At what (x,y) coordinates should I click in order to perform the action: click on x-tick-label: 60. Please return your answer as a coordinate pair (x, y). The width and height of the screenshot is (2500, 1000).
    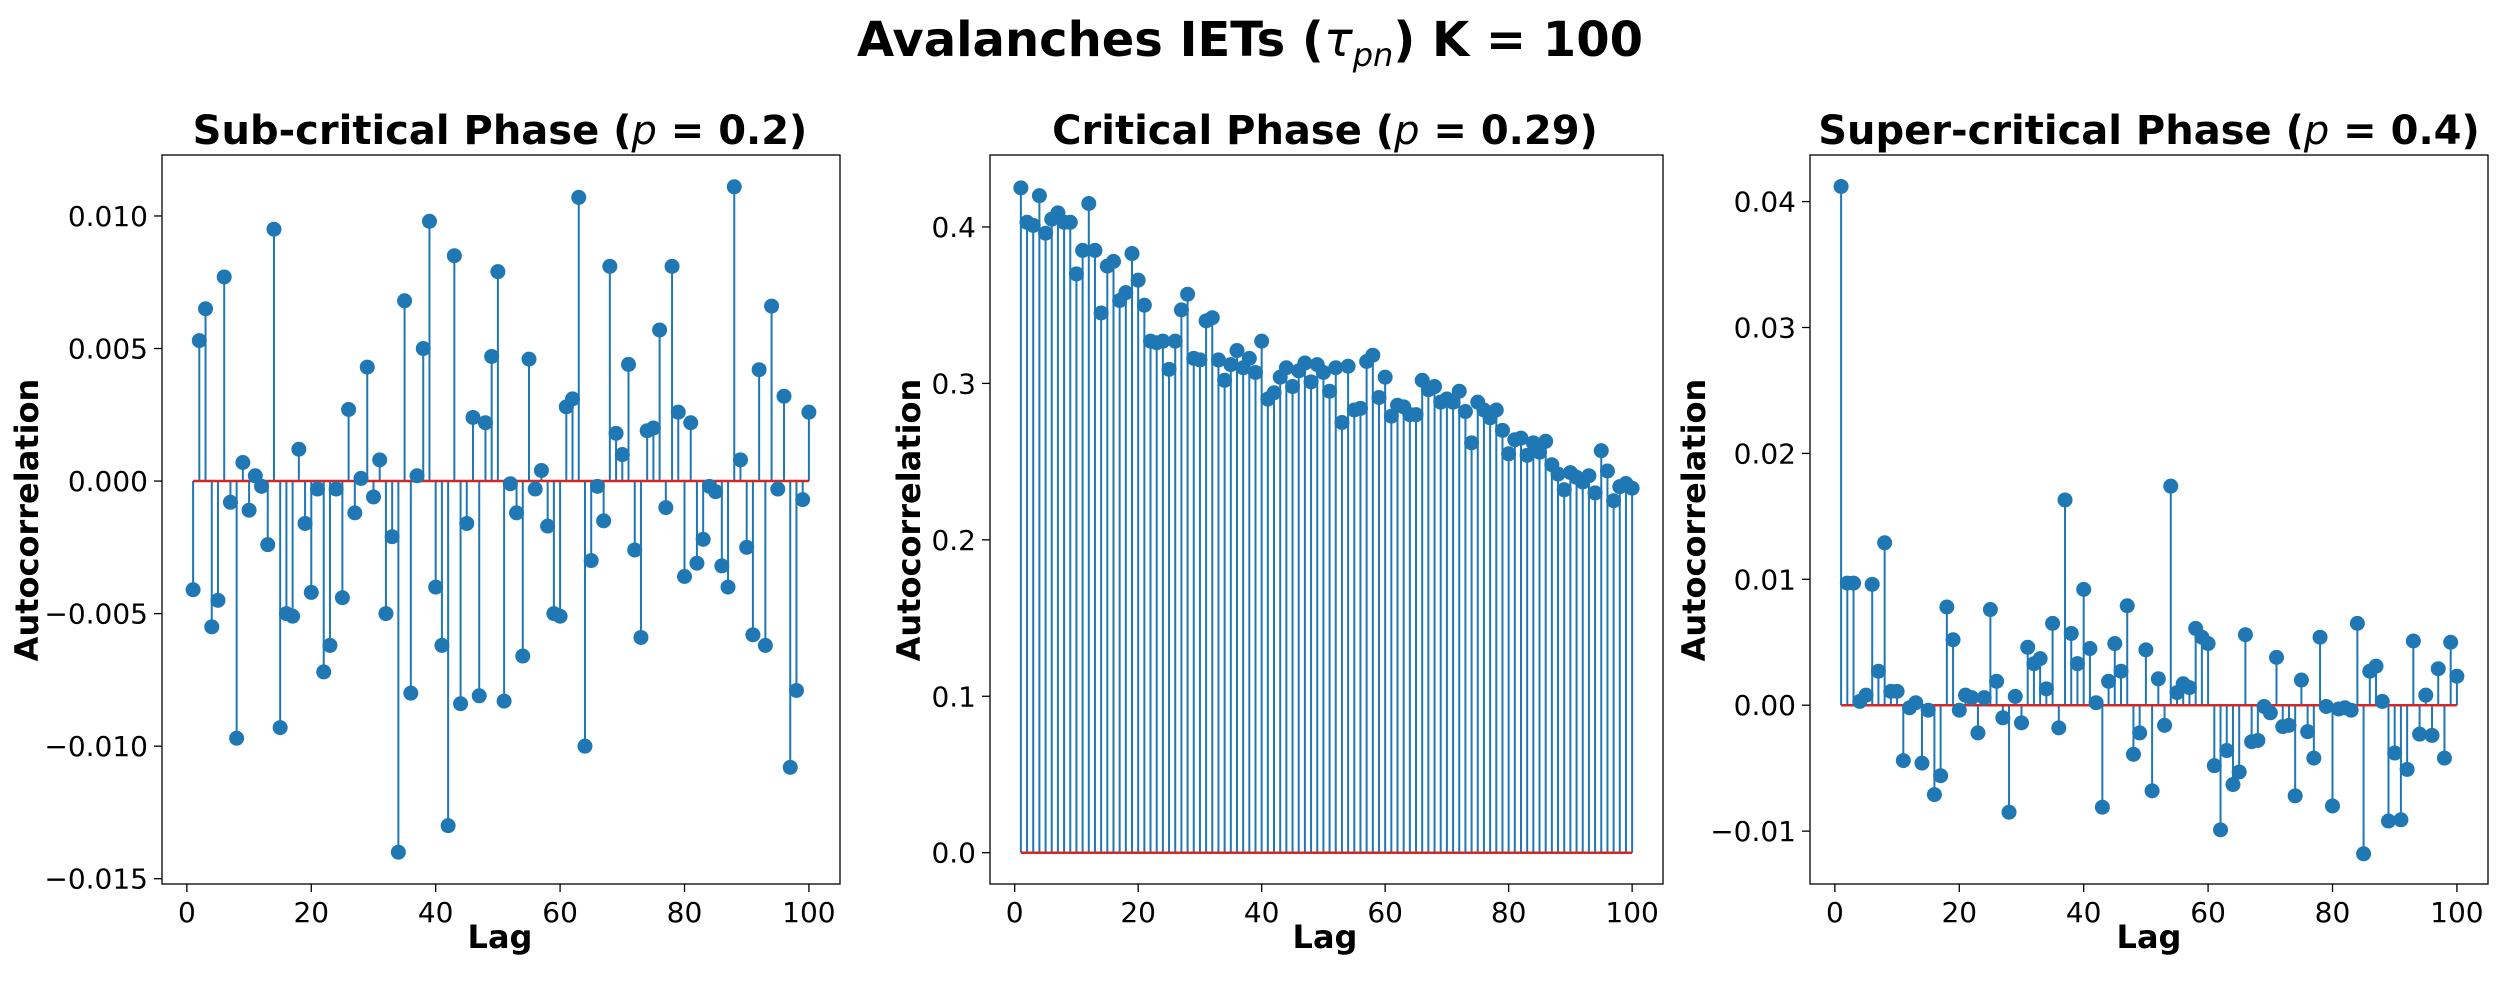
    Looking at the image, I should click on (560, 912).